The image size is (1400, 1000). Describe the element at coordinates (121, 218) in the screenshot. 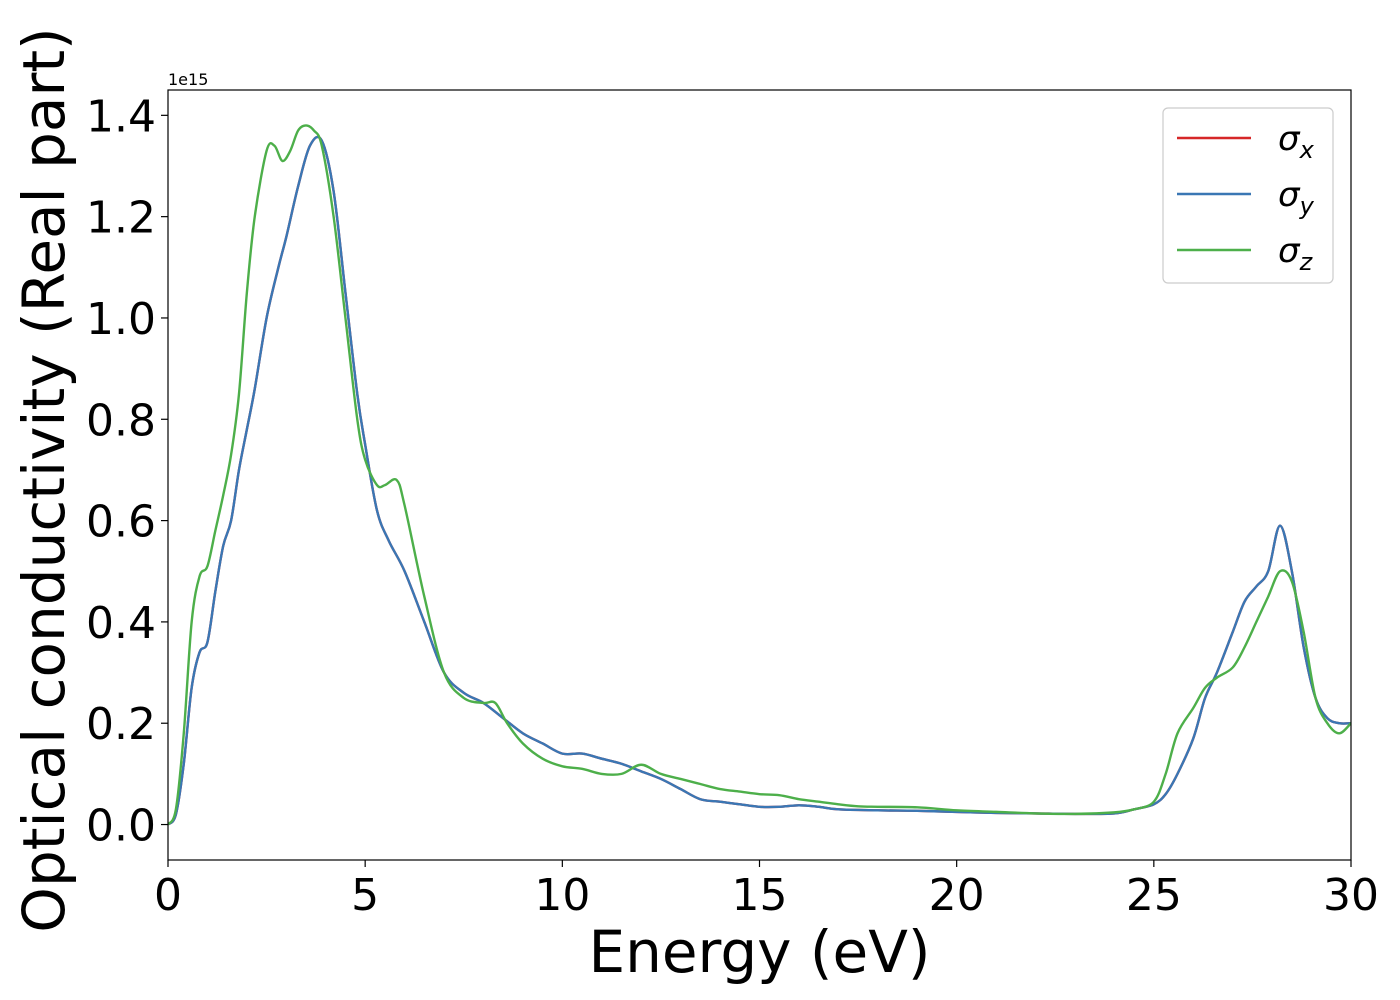

I see `y-tick-label: 1.2` at that location.